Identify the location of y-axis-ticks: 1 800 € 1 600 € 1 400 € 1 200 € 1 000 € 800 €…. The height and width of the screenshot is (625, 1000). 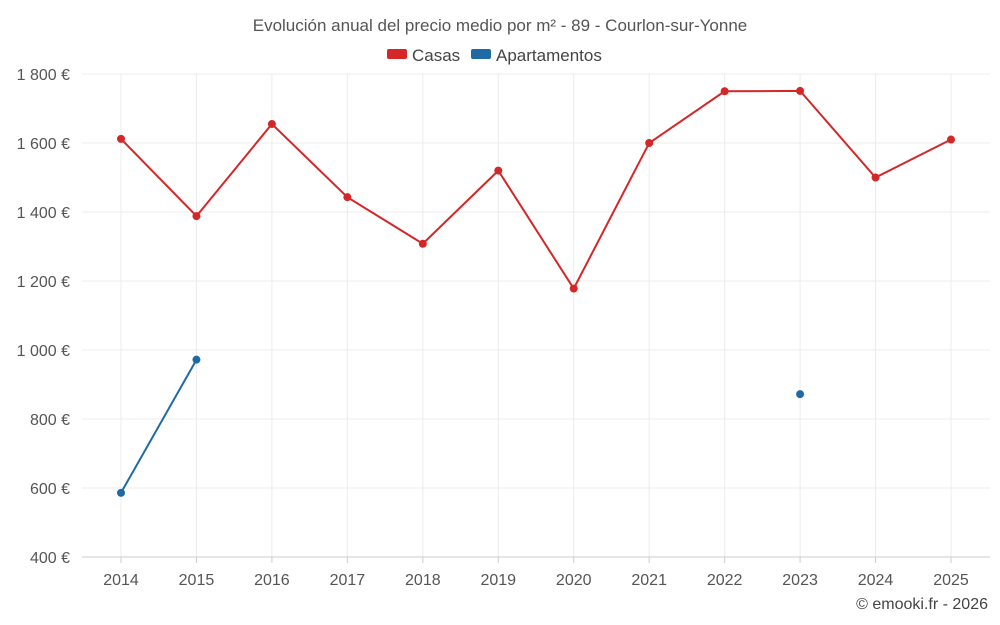
(43, 317).